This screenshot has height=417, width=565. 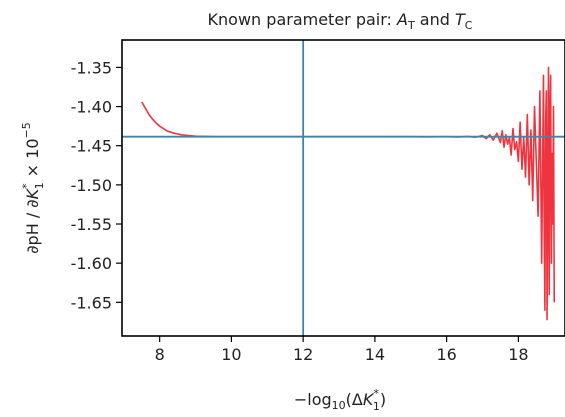 I want to click on x-tick-label: 18, so click(x=518, y=354).